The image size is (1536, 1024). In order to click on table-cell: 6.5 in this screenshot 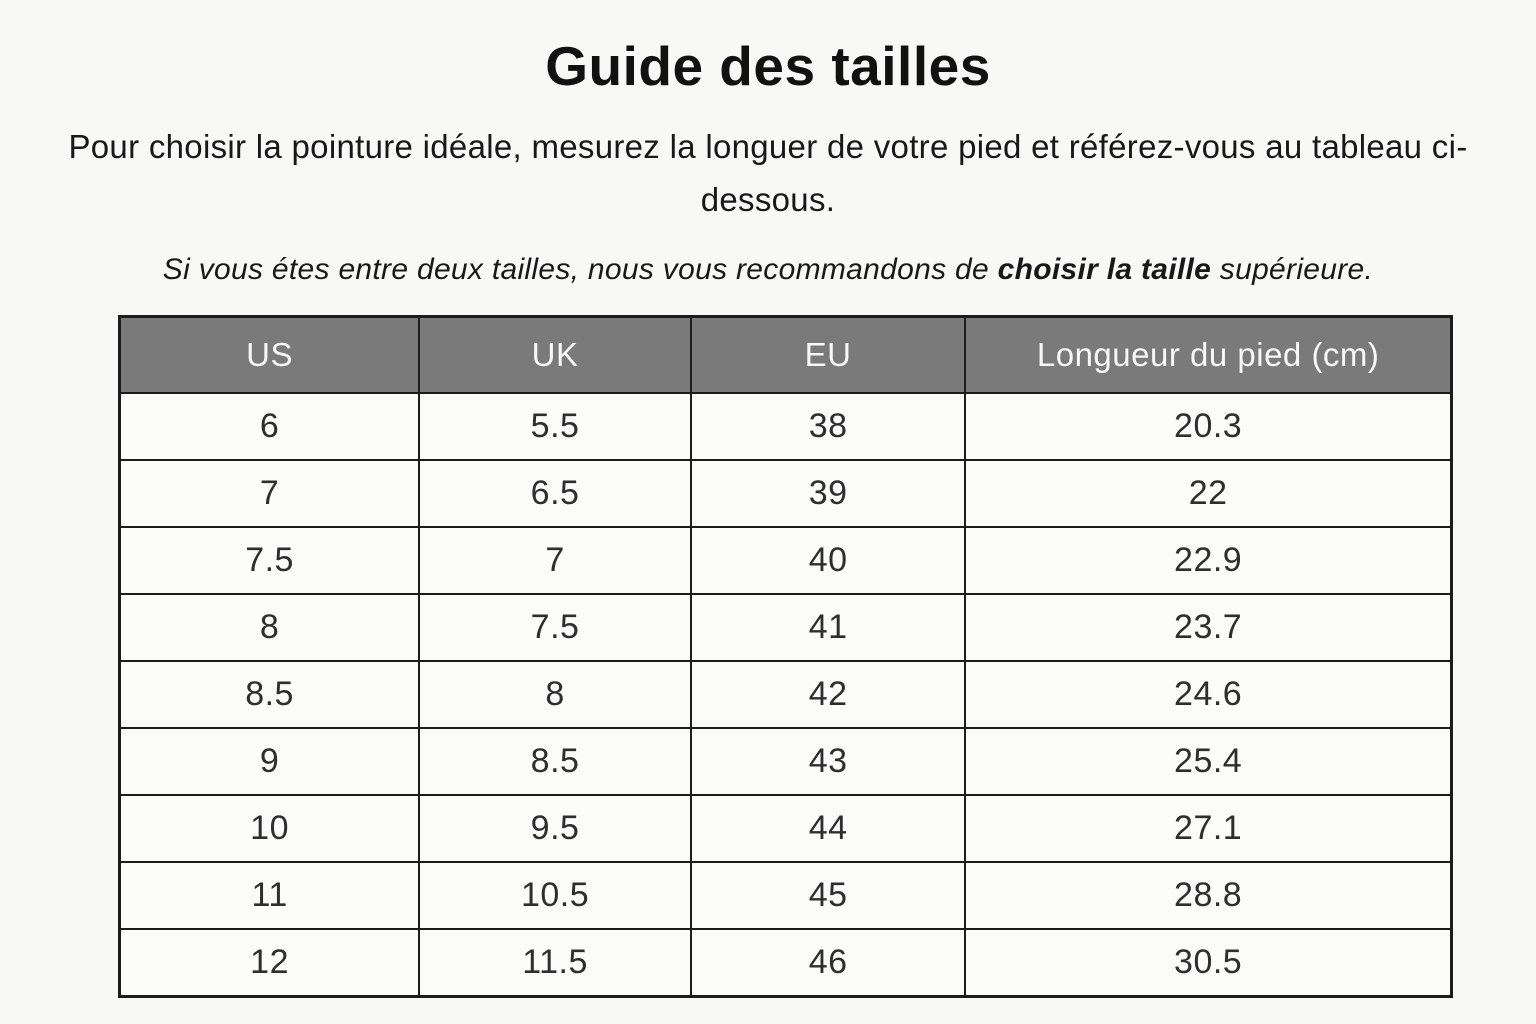, I will do `click(555, 494)`.